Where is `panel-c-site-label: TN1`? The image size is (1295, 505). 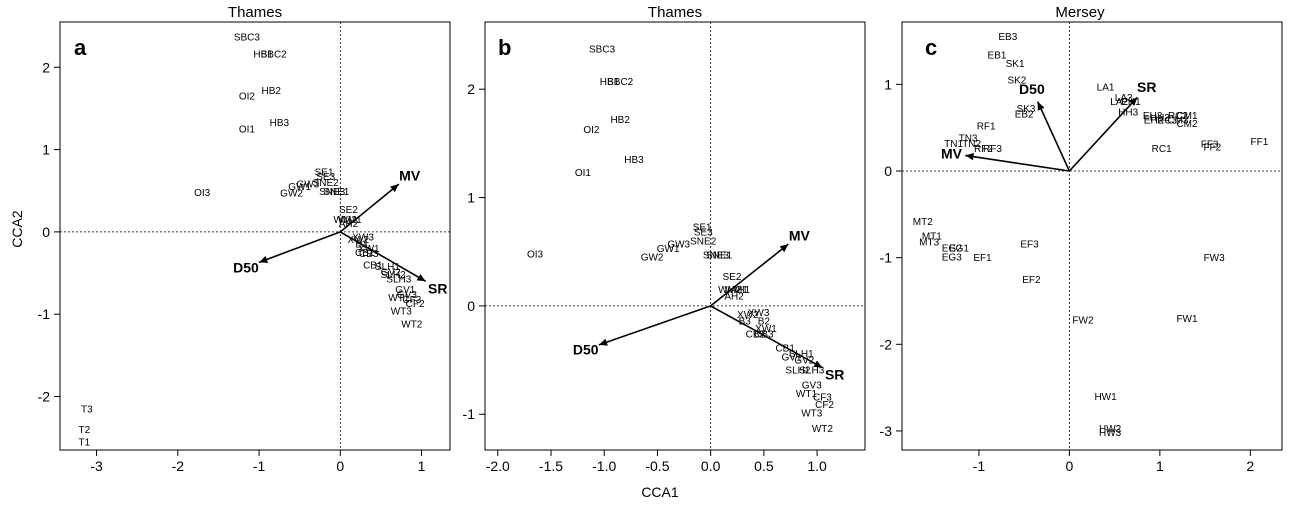 panel-c-site-label: TN1 is located at coordinates (953, 144).